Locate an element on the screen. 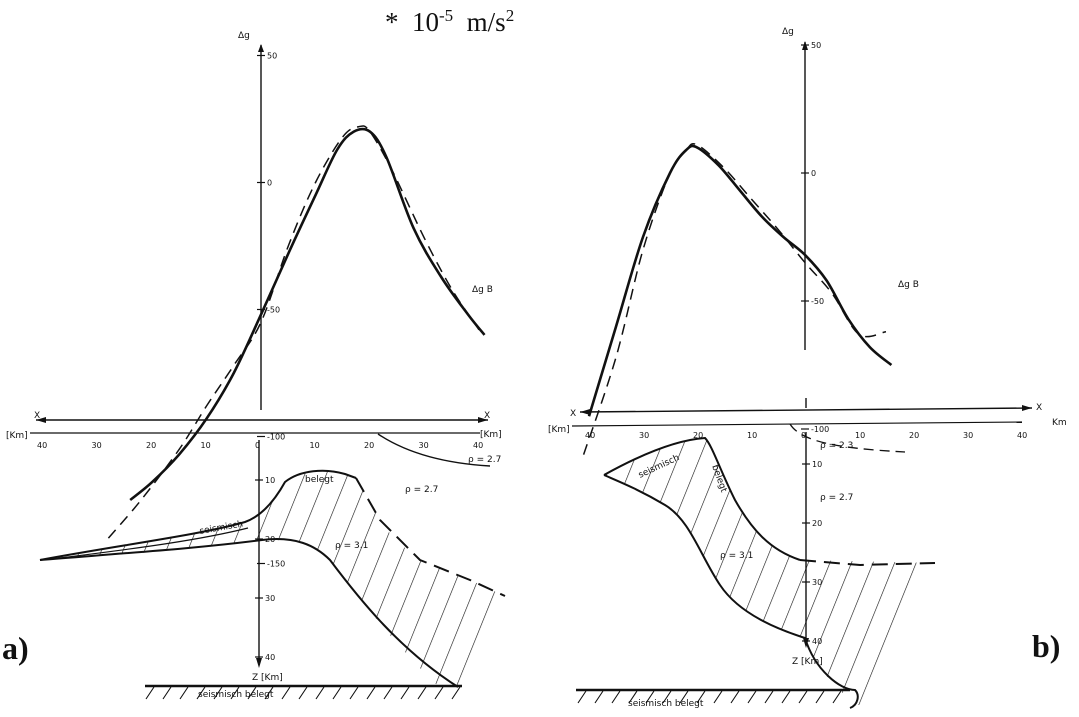 This screenshot has height=717, width=1079. hatched-body-a is located at coordinates (272, 578).